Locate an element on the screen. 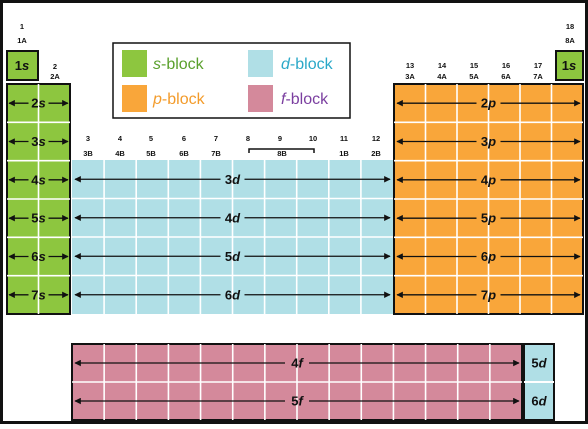 The width and height of the screenshot is (588, 429). group-5-number: 5 is located at coordinates (151, 138).